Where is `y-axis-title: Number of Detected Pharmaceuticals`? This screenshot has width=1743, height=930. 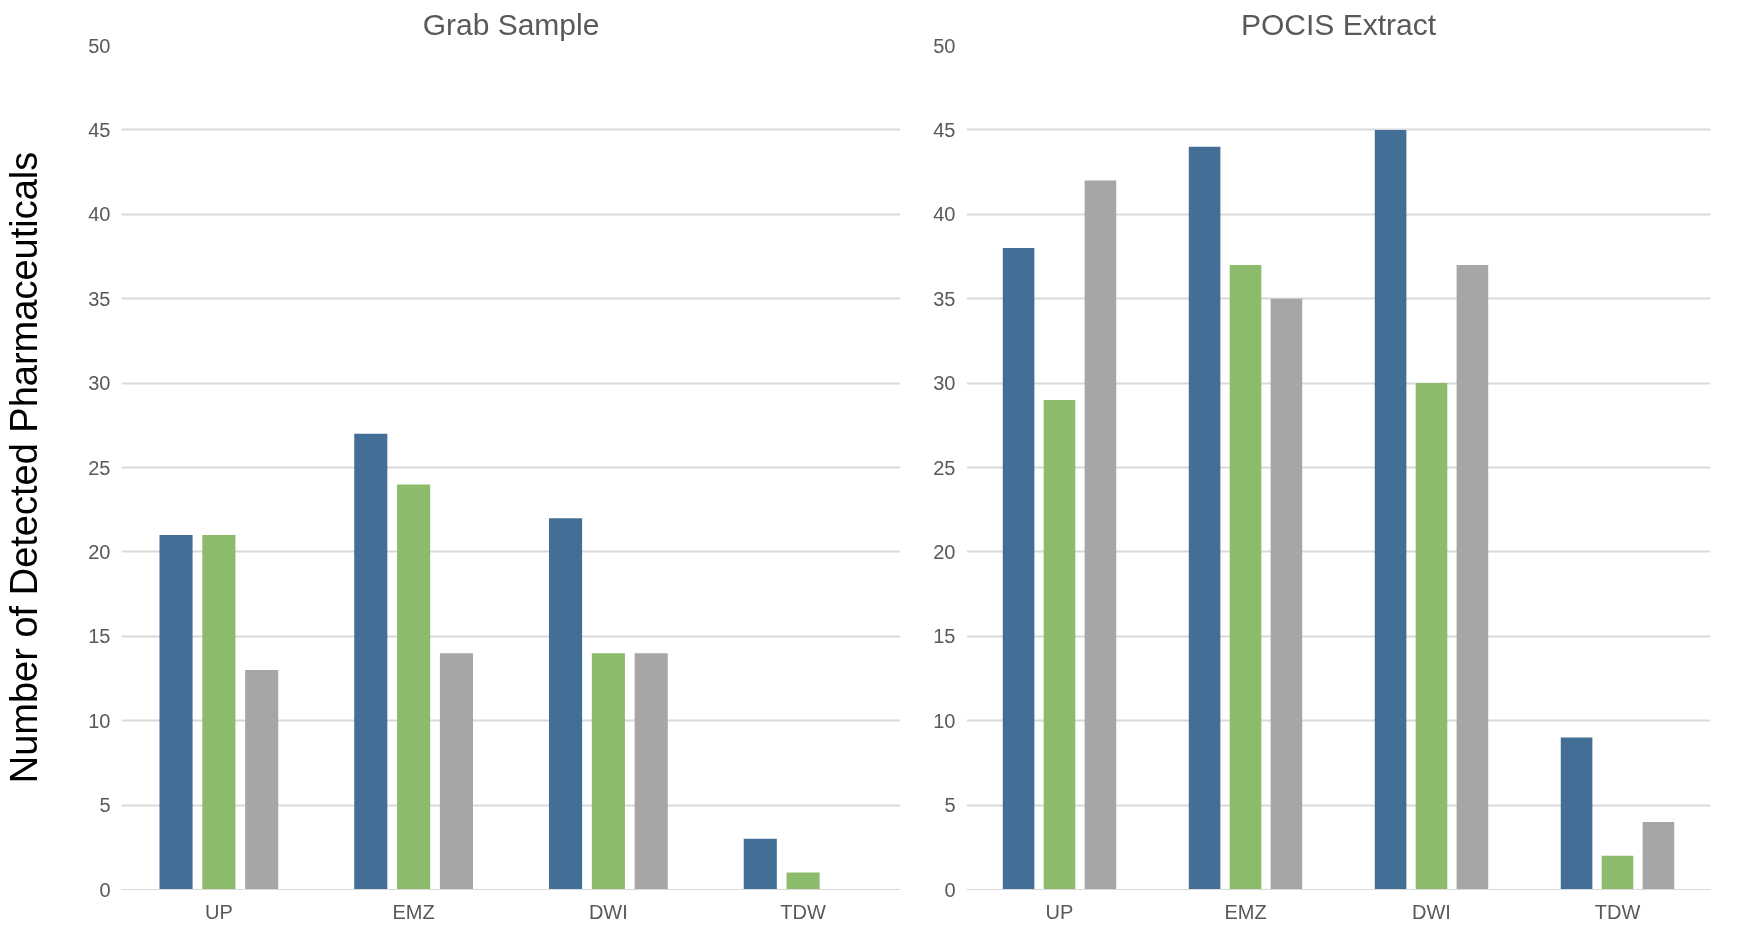 y-axis-title: Number of Detected Pharmaceuticals is located at coordinates (24, 467).